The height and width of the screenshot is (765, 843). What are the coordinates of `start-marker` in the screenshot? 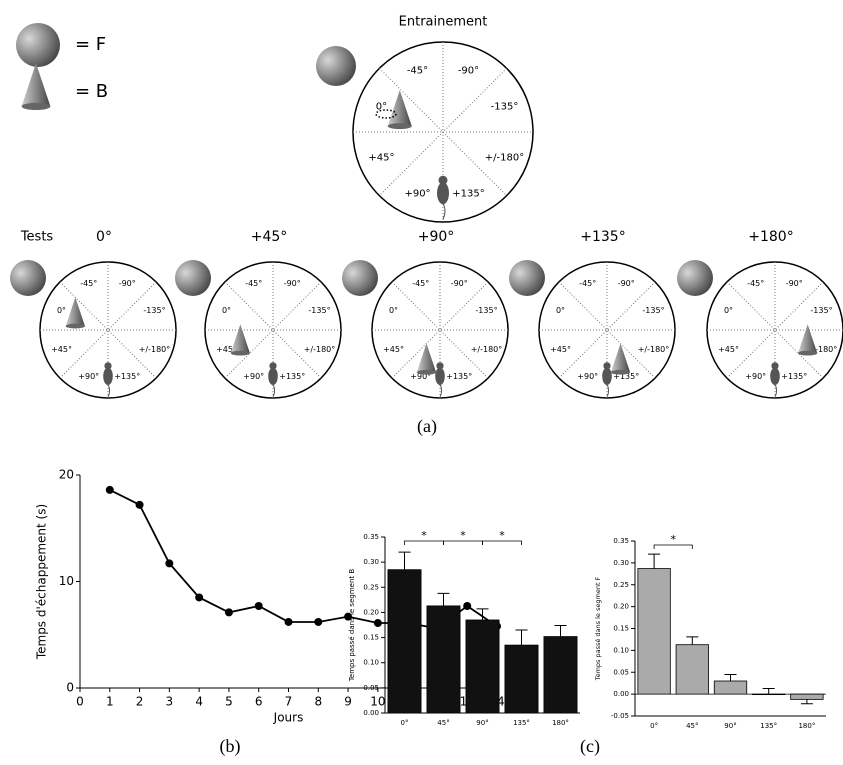 It's located at (386, 114).